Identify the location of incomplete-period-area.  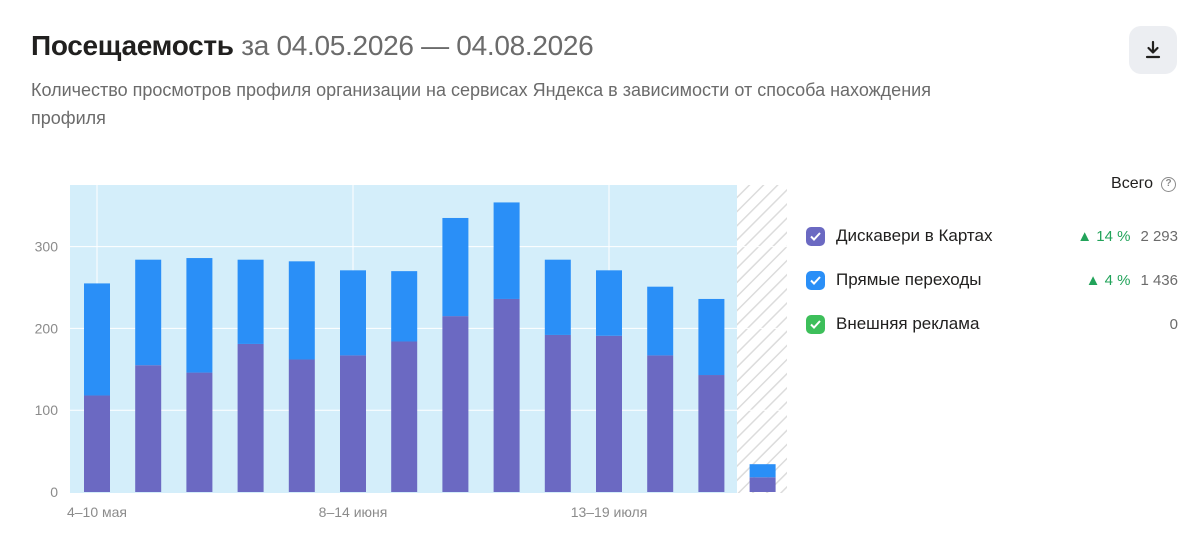
(762, 339).